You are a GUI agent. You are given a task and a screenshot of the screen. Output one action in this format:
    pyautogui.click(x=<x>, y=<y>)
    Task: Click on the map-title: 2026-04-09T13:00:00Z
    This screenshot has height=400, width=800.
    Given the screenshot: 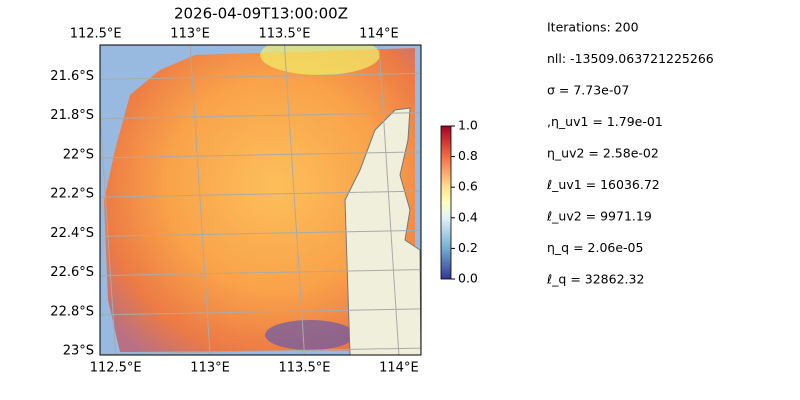 What is the action you would take?
    pyautogui.click(x=261, y=14)
    